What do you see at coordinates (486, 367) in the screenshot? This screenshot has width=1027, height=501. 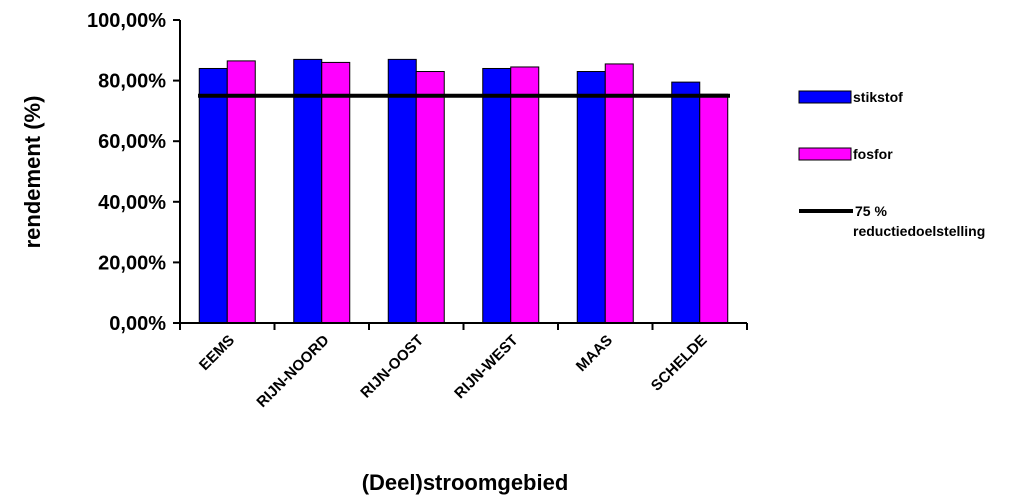 I see `x-tick-label: RIJN-WEST` at bounding box center [486, 367].